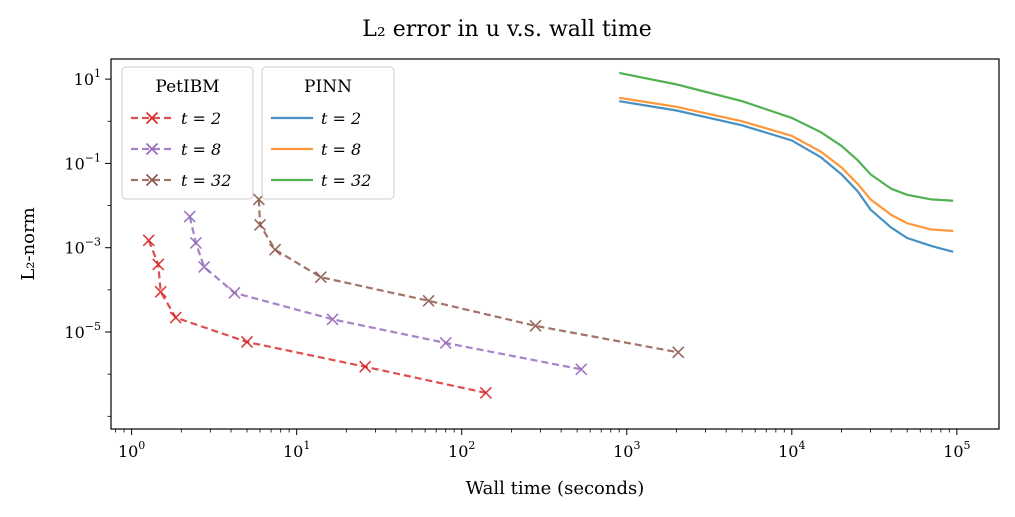 This screenshot has width=1015, height=517. I want to click on x-tick-label: 10³, so click(626, 450).